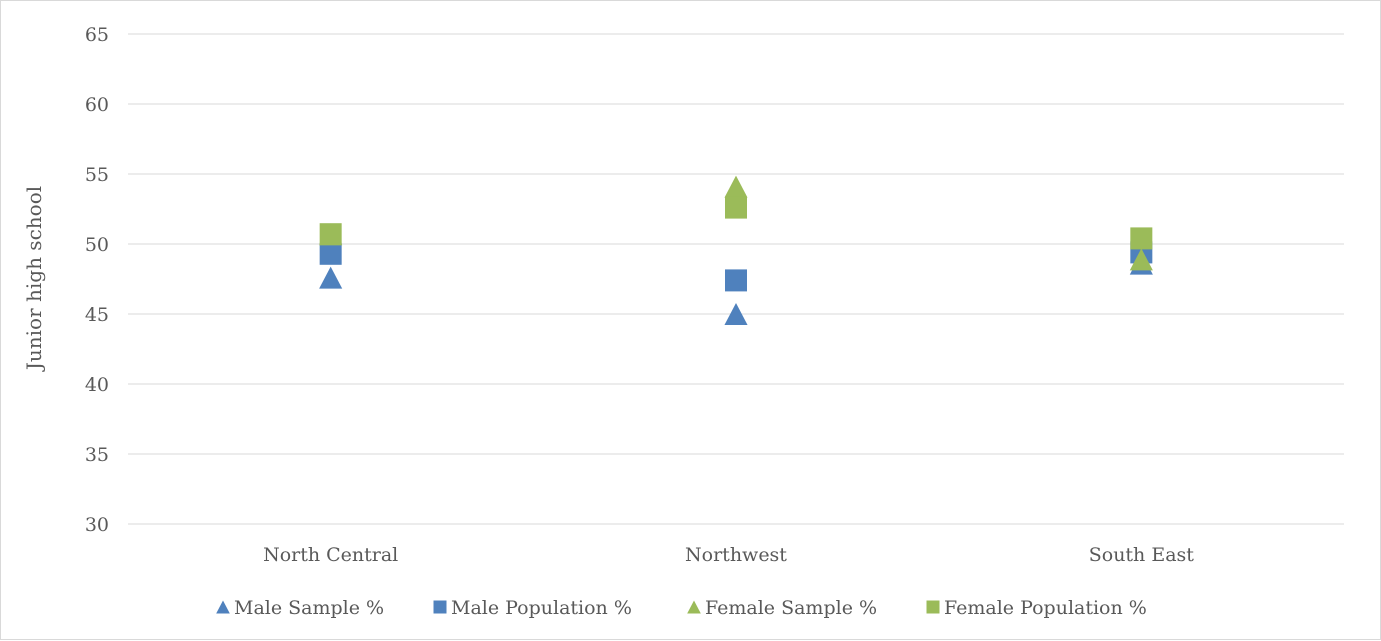  What do you see at coordinates (541, 608) in the screenshot?
I see `legend-label: Male Population %` at bounding box center [541, 608].